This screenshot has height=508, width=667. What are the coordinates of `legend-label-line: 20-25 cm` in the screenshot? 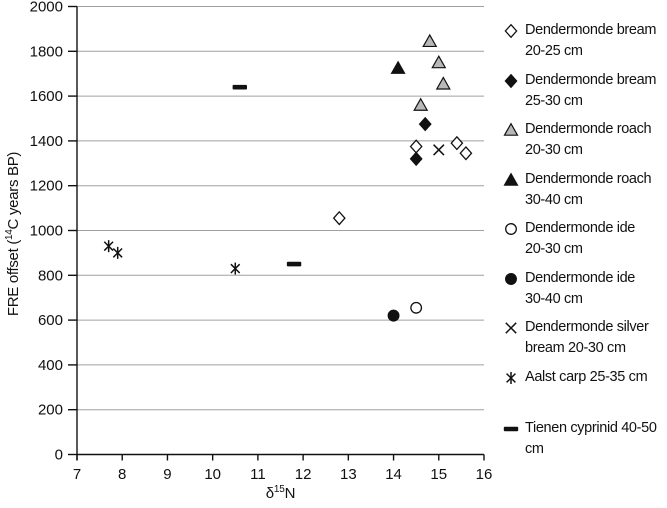 It's located at (554, 51).